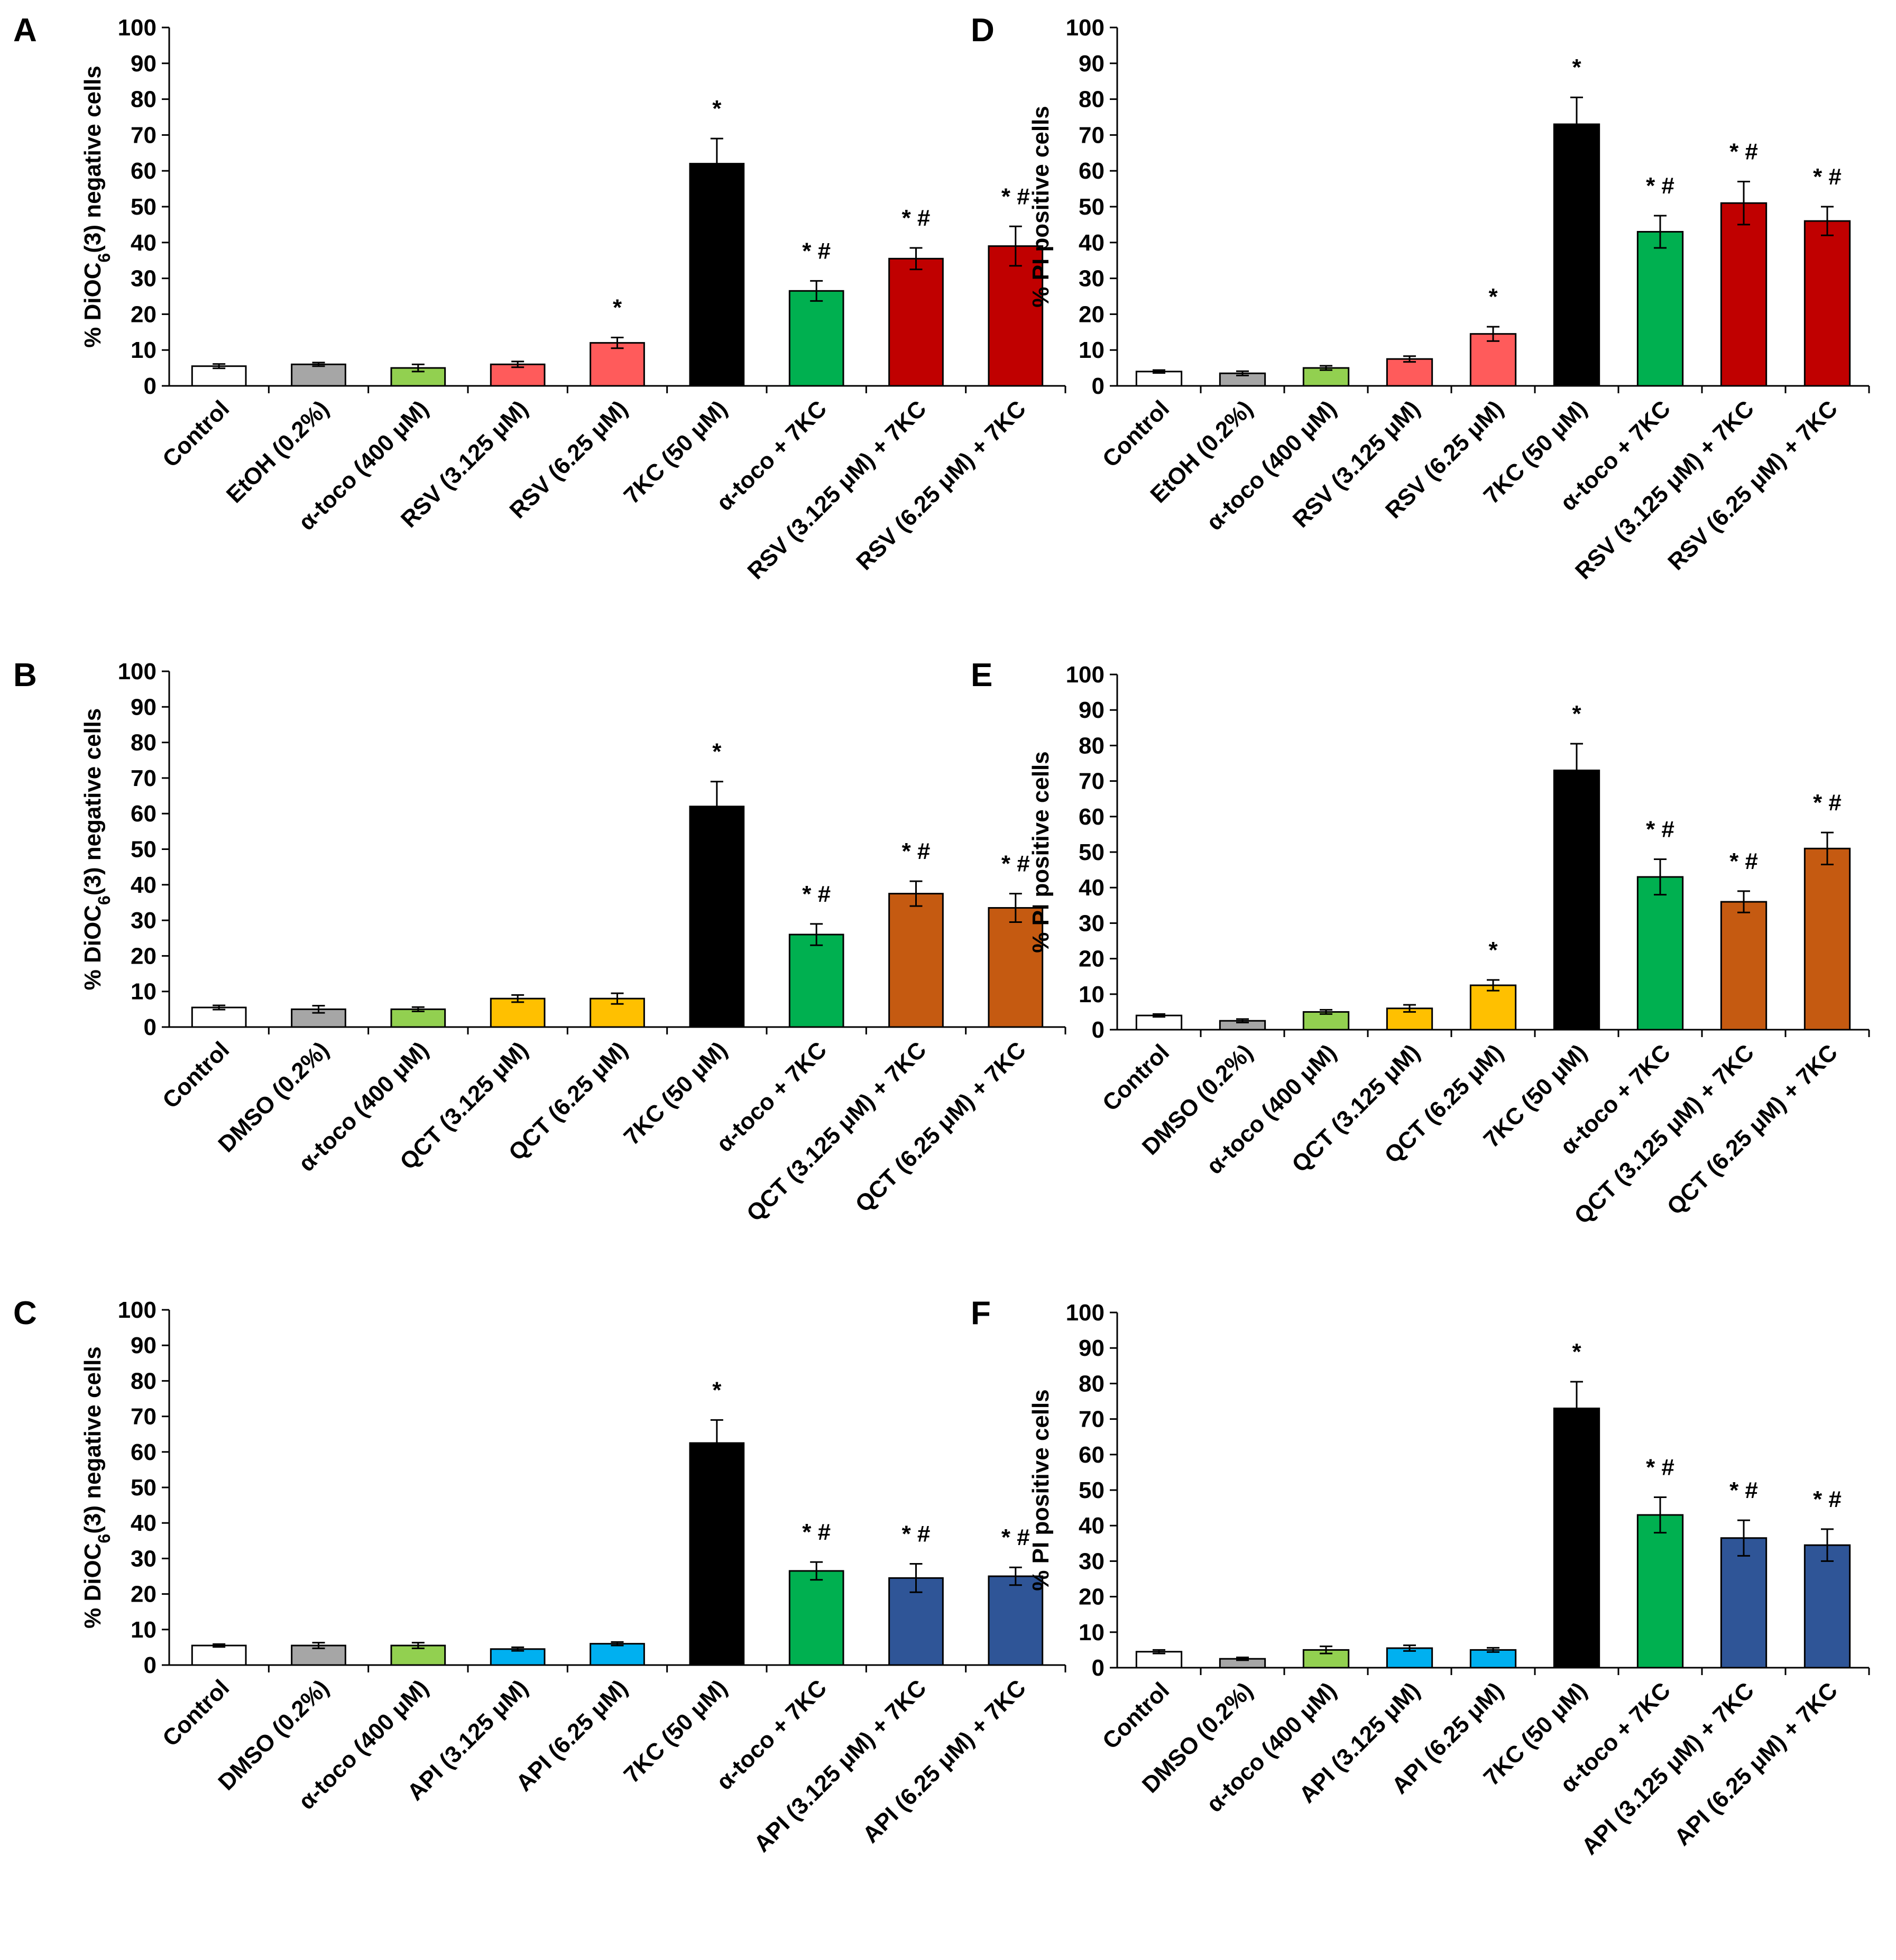 The height and width of the screenshot is (1960, 1896). I want to click on panel-letter: E, so click(981, 675).